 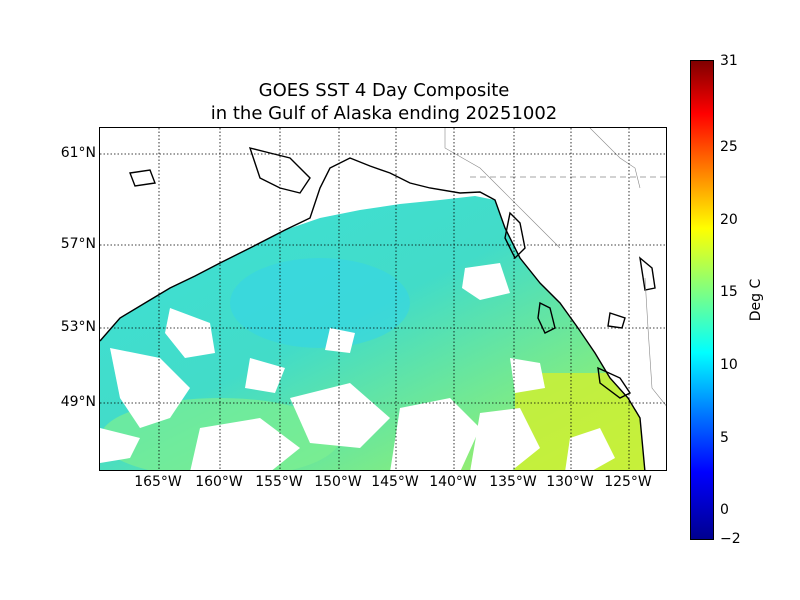 What do you see at coordinates (384, 90) in the screenshot?
I see `map-title-line-1: GOES SST 4 Day Composite` at bounding box center [384, 90].